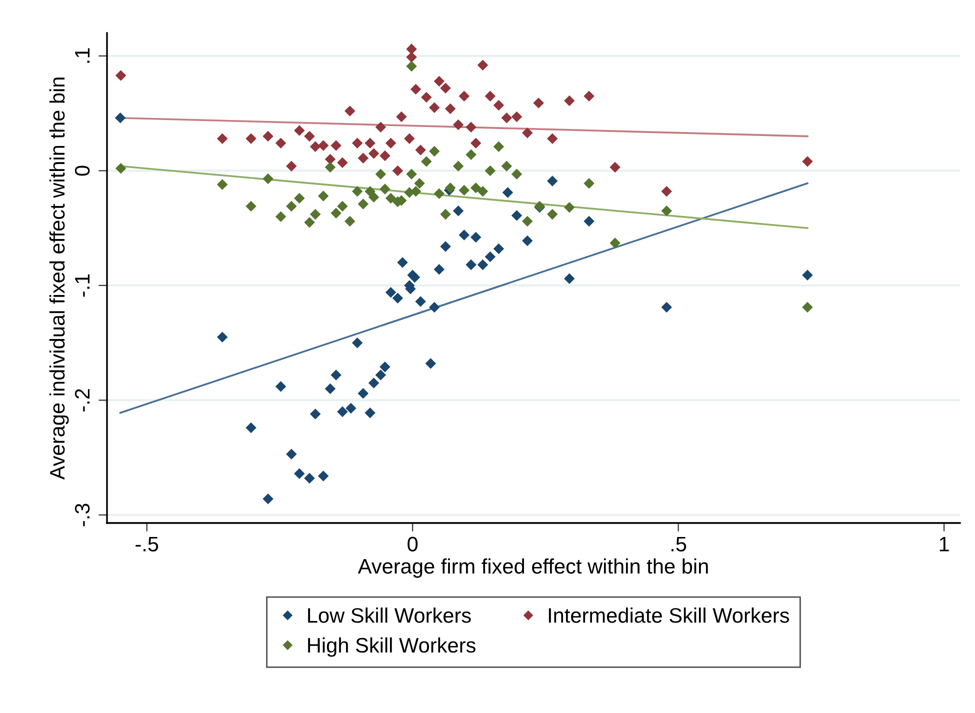 The width and height of the screenshot is (975, 713). I want to click on y-axis-title: Average individual fixed effect within the bin, so click(59, 279).